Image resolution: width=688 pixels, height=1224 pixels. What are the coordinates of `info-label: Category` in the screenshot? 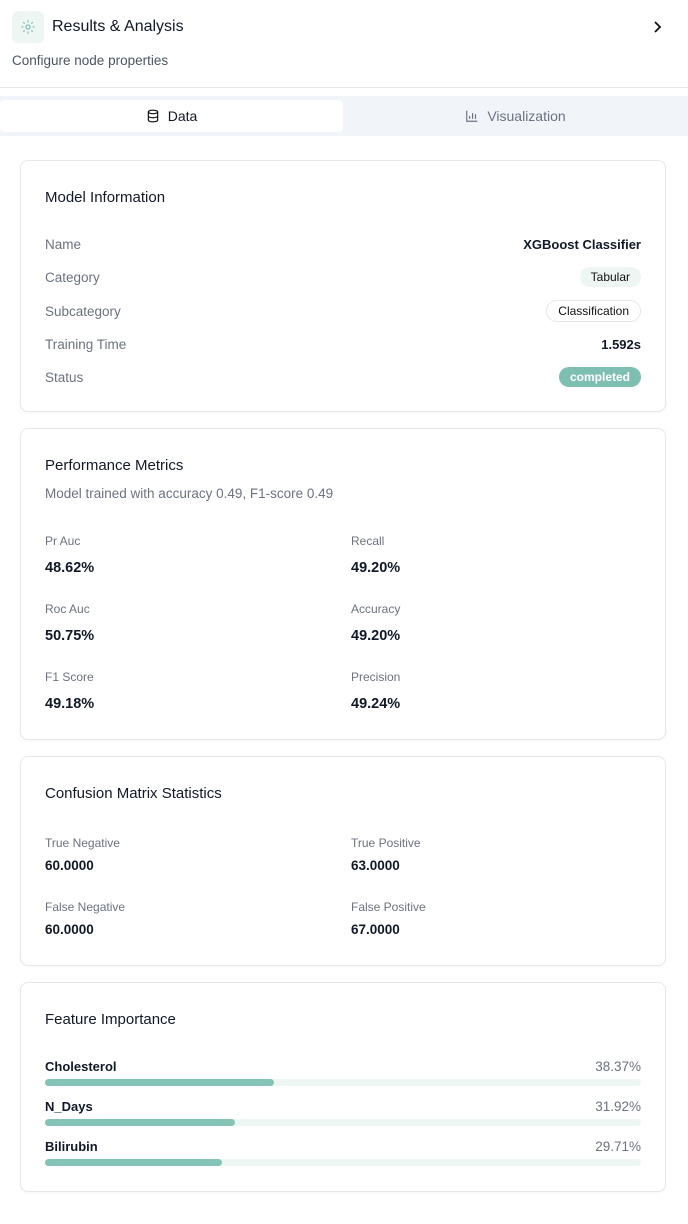 It's located at (72, 277).